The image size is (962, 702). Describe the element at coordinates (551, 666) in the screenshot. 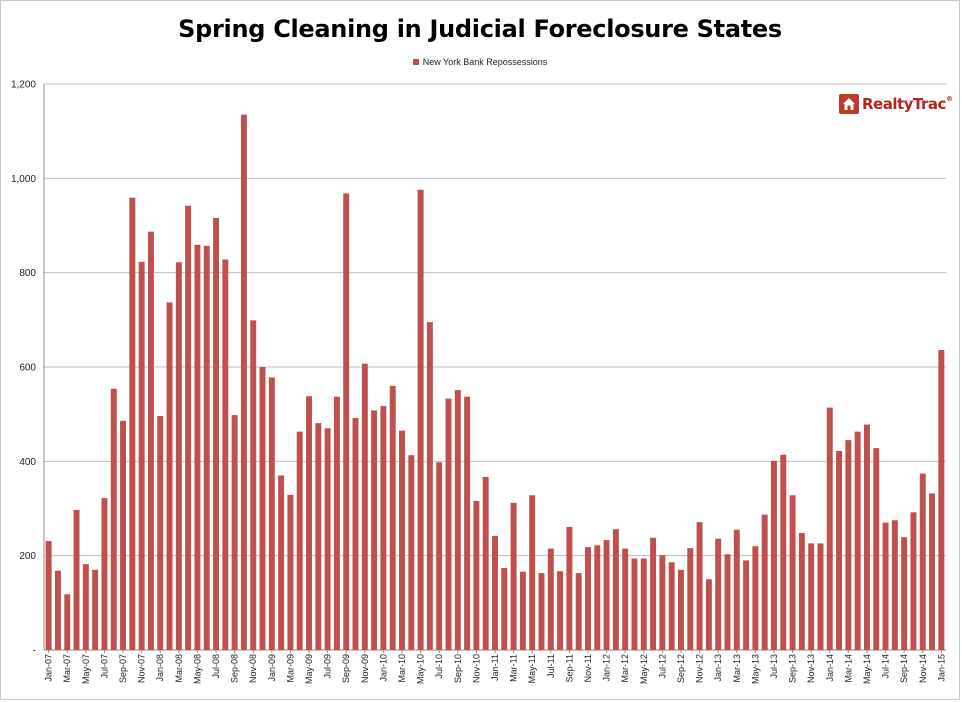

I see `x-tick-label: Jul-11` at that location.